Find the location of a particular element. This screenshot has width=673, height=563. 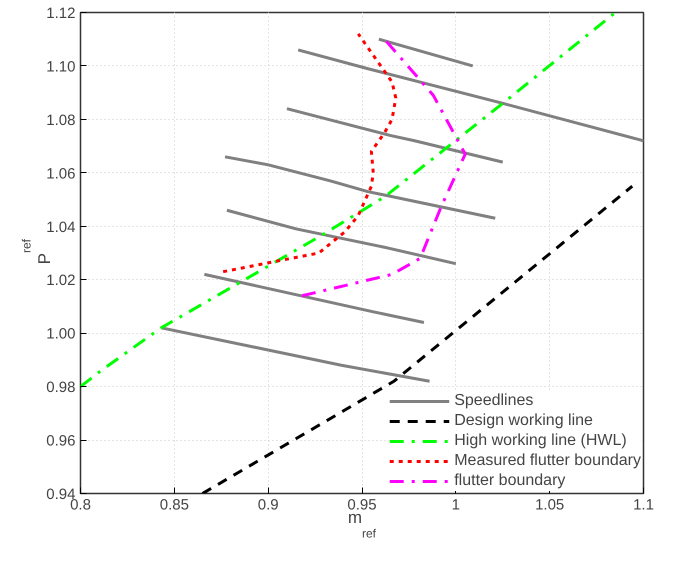

y-tick-label: 1.12 is located at coordinates (61, 13).